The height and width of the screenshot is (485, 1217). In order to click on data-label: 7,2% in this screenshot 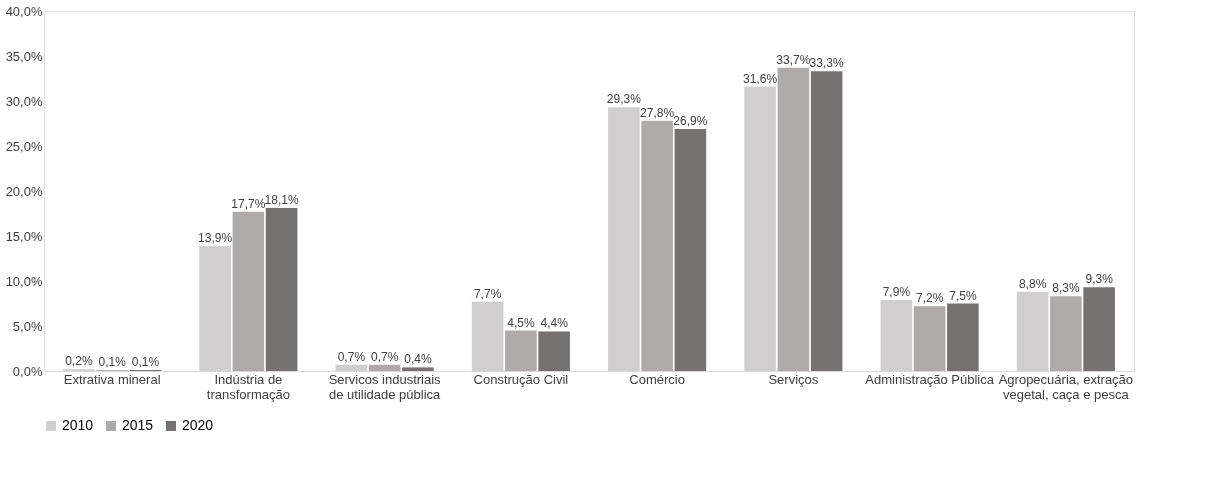, I will do `click(929, 298)`.